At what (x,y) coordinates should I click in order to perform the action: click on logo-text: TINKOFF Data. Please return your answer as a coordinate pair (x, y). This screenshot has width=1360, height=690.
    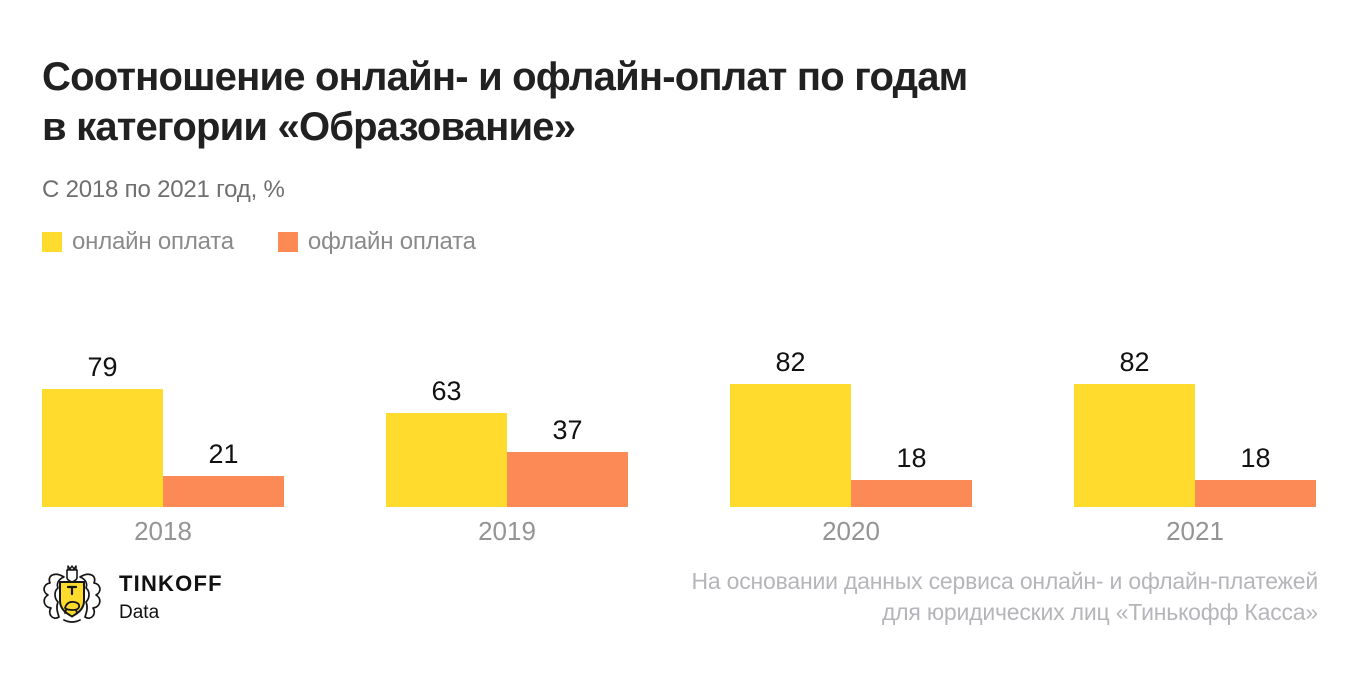
    Looking at the image, I should click on (171, 597).